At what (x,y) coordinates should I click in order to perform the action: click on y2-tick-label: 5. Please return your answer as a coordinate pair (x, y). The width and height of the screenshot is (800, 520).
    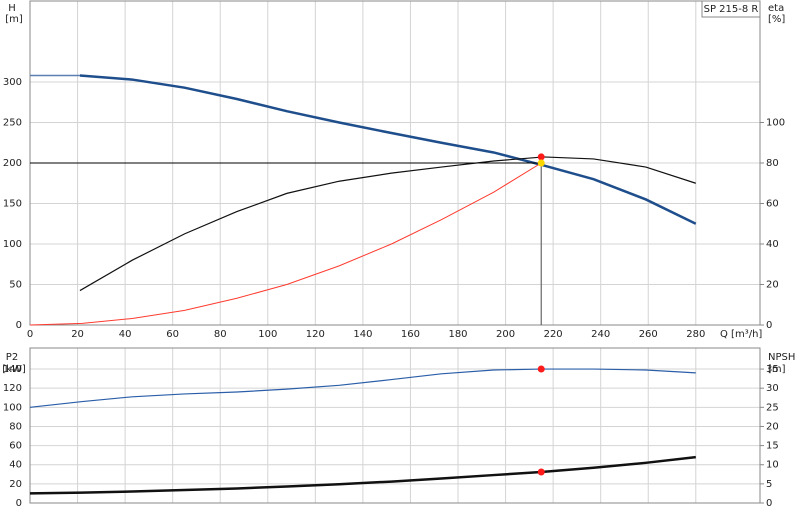
    Looking at the image, I should click on (769, 484).